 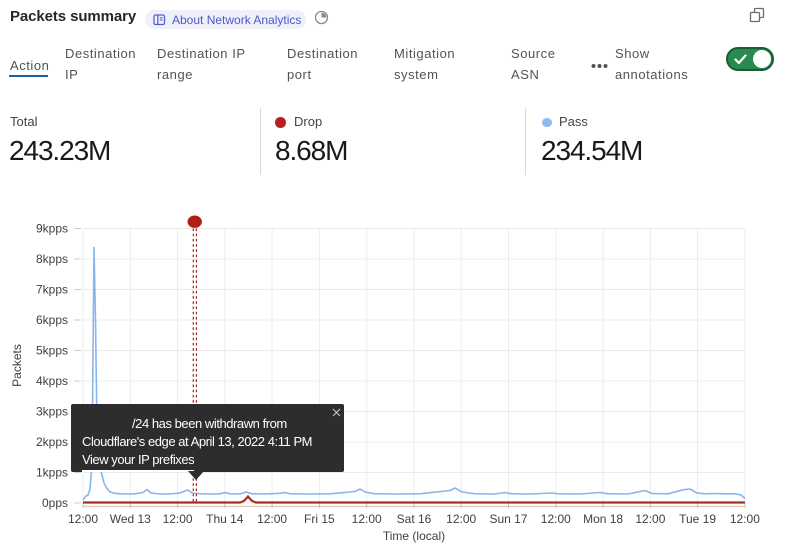 I want to click on svg-text: Sun 17, so click(x=508, y=519).